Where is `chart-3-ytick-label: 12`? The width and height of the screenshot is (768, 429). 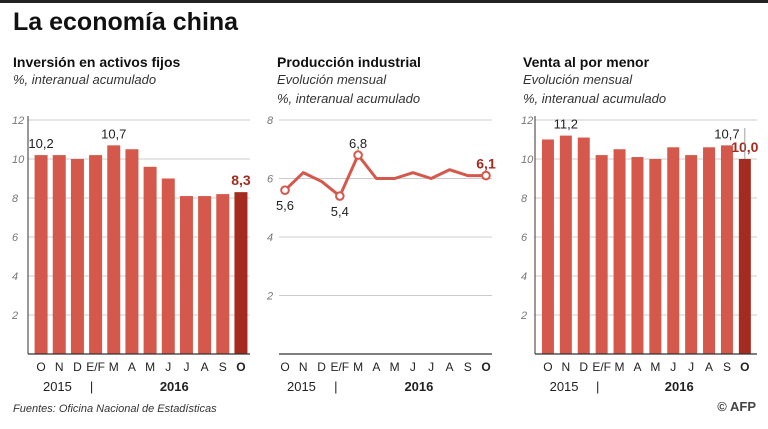 chart-3-ytick-label: 12 is located at coordinates (527, 121).